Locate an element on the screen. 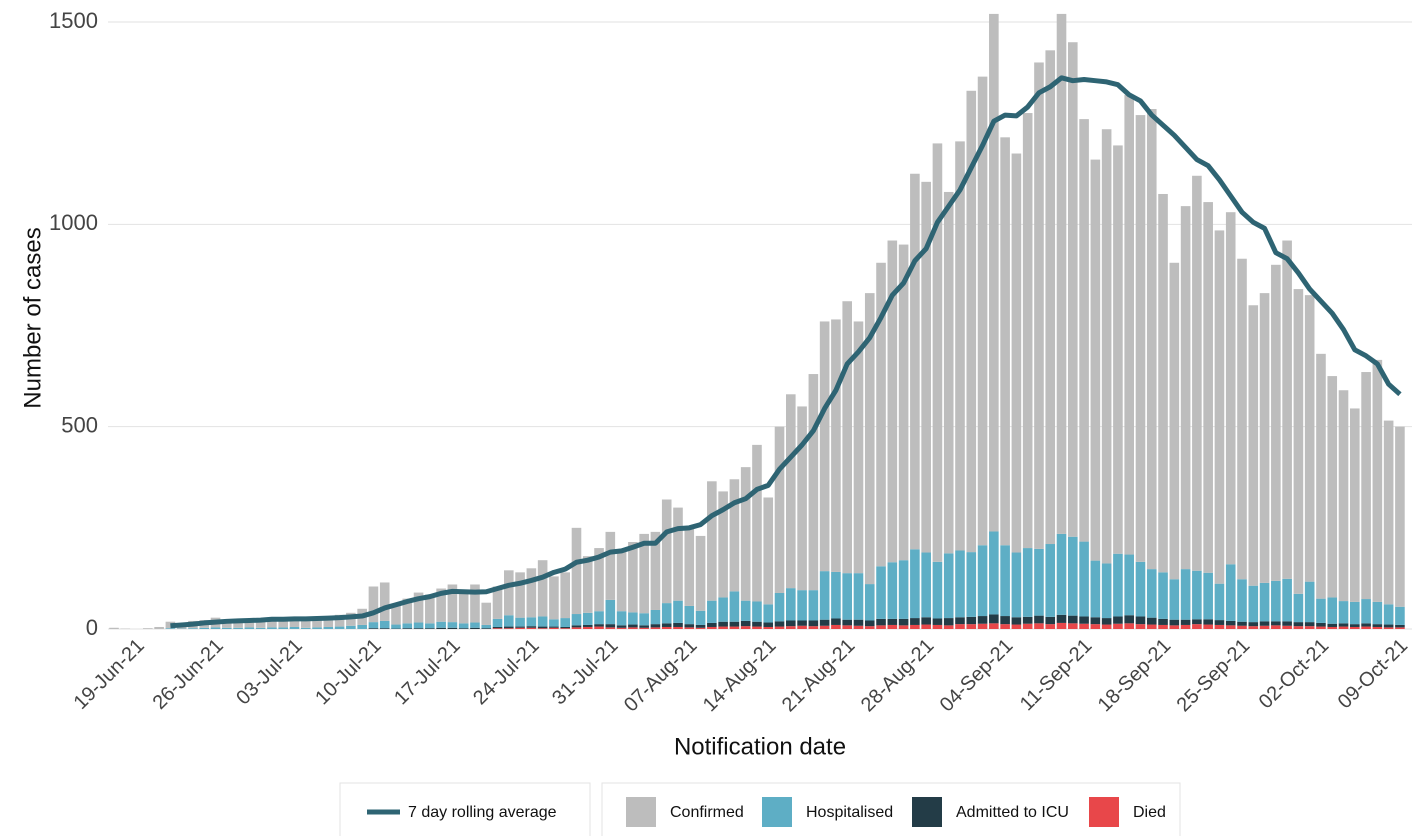 The image size is (1412, 836). x-tick-label: 28-Aug-21 is located at coordinates (898, 676).